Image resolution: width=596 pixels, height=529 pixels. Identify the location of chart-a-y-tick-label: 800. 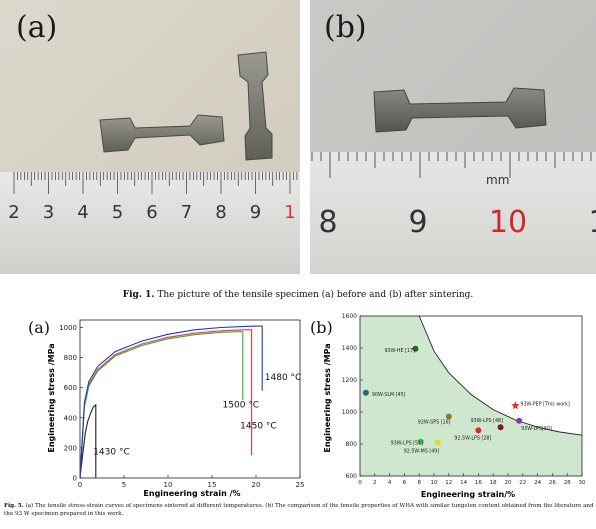
(70, 358).